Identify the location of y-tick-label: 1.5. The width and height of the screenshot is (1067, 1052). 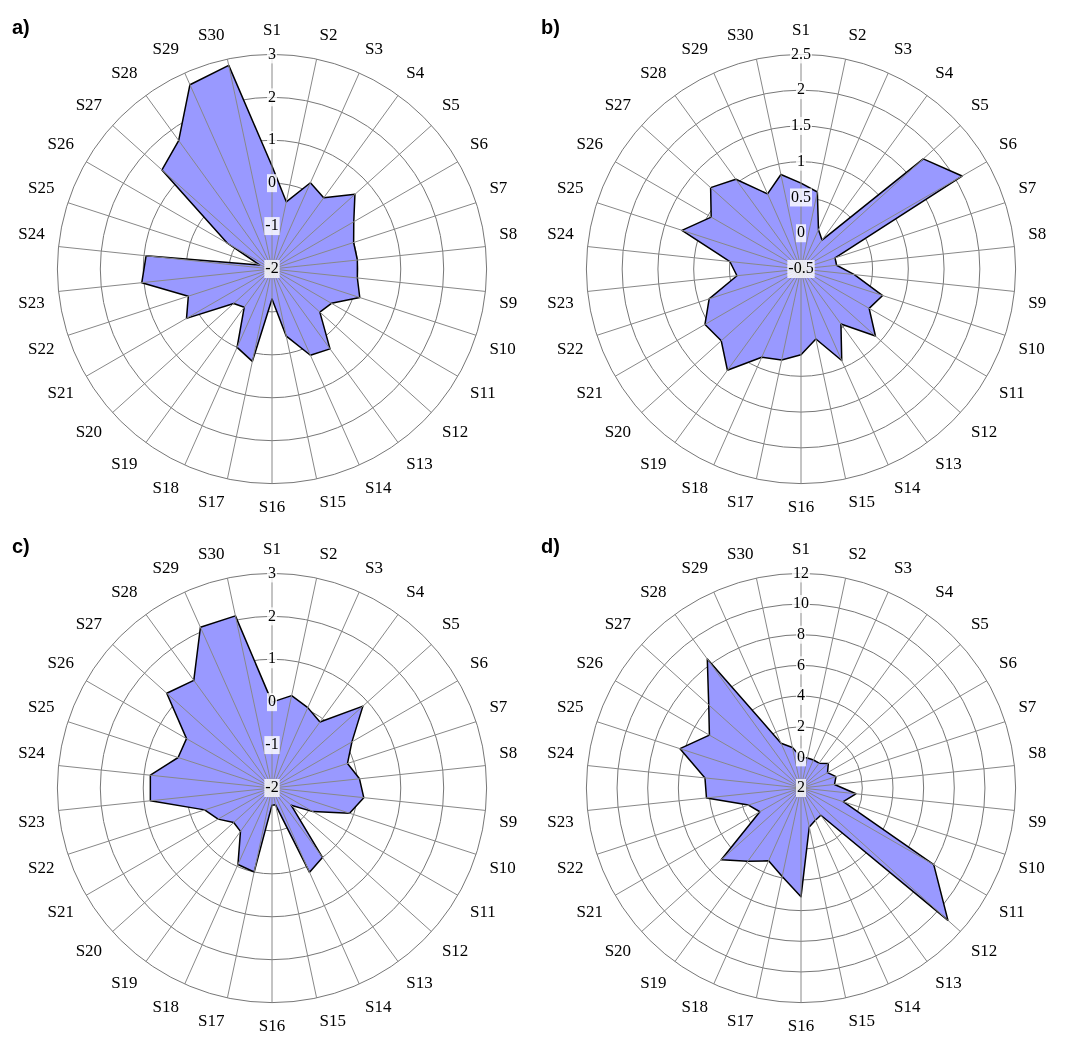
(801, 125).